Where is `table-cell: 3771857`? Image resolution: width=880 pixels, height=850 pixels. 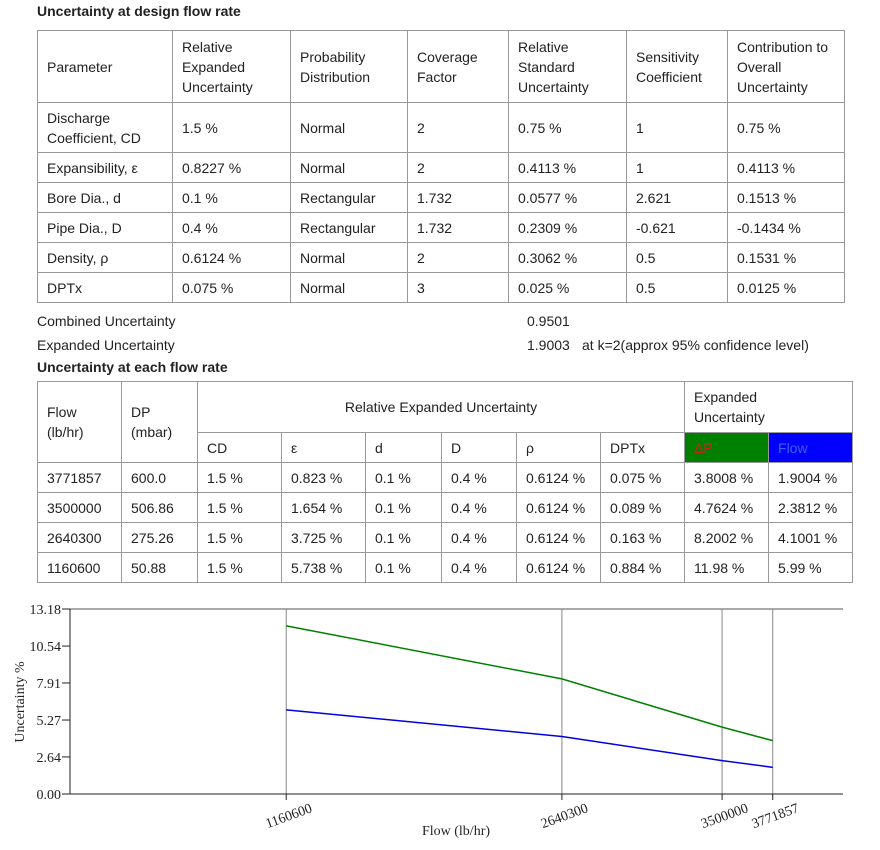 table-cell: 3771857 is located at coordinates (79, 477).